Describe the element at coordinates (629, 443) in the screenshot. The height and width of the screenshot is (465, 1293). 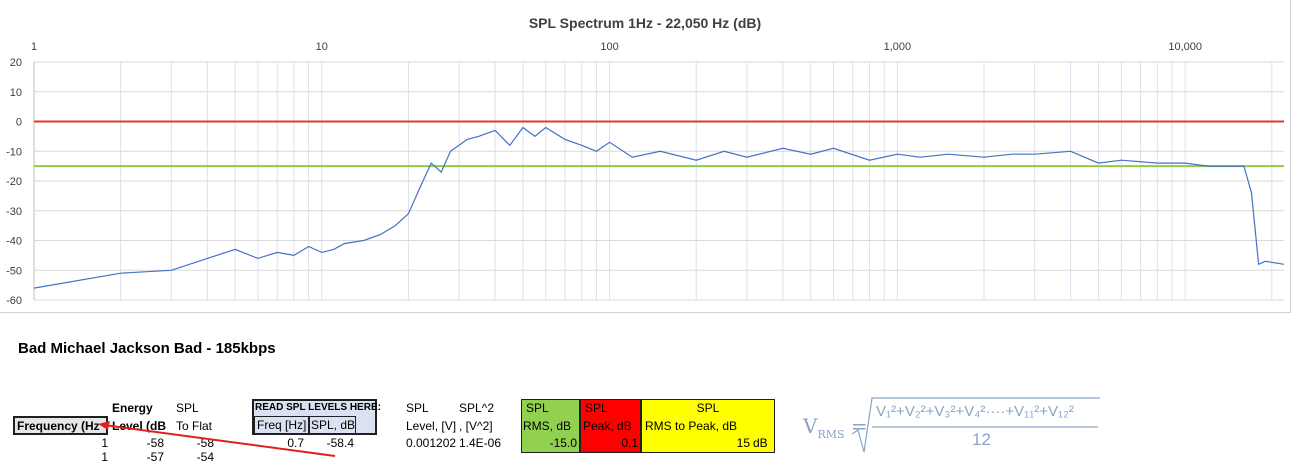
I see `peak-value: 0.1` at that location.